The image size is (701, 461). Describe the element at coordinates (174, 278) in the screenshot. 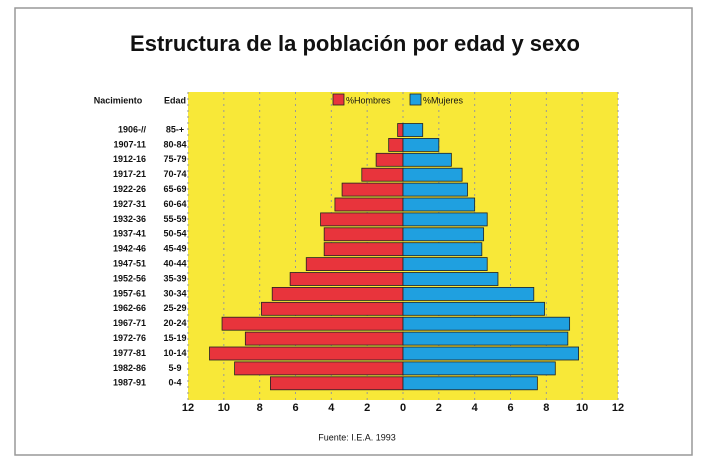

I see `age-label: 35-39` at that location.